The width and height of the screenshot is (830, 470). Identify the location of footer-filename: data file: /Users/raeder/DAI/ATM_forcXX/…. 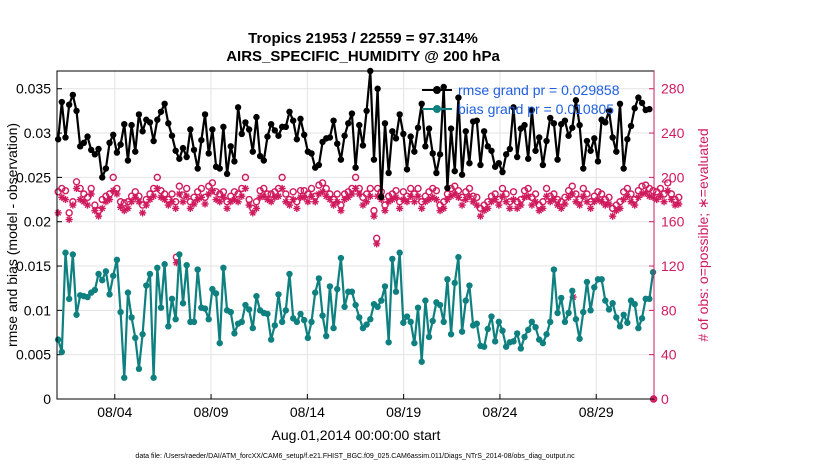
(355, 456).